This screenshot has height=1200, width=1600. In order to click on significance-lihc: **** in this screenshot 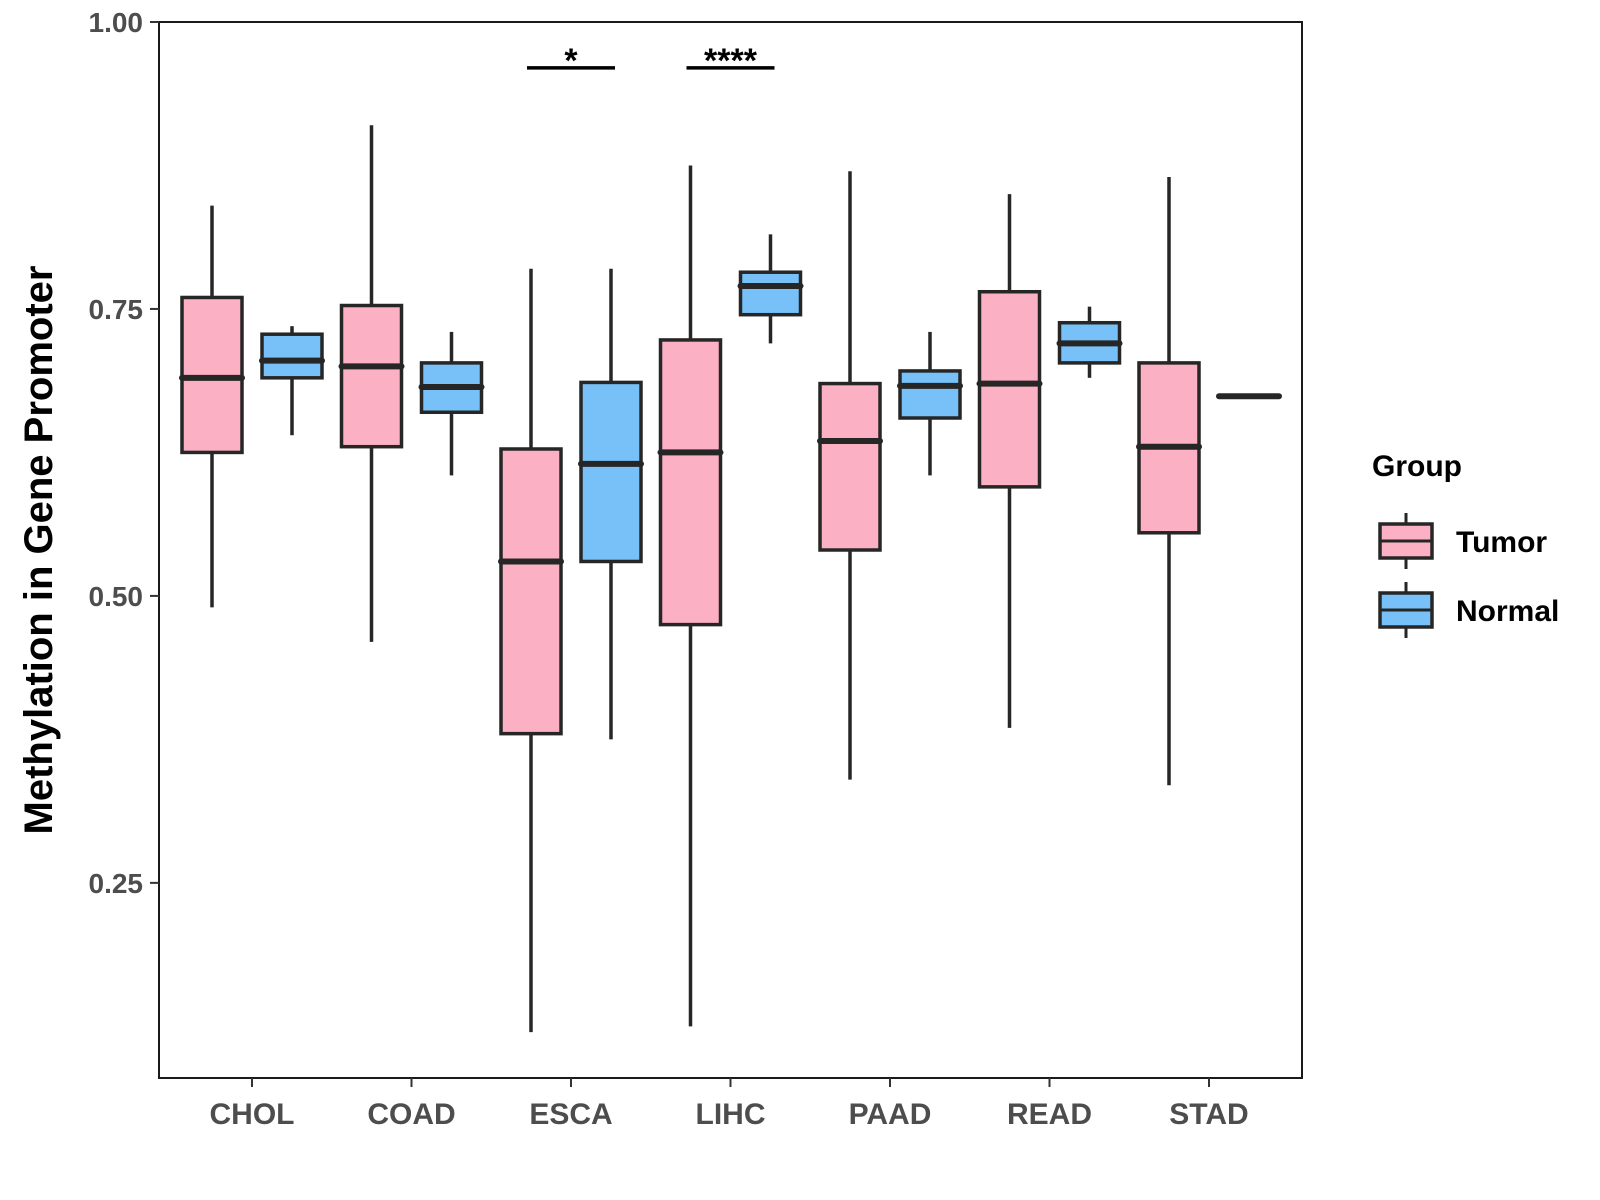, I will do `click(730, 61)`.